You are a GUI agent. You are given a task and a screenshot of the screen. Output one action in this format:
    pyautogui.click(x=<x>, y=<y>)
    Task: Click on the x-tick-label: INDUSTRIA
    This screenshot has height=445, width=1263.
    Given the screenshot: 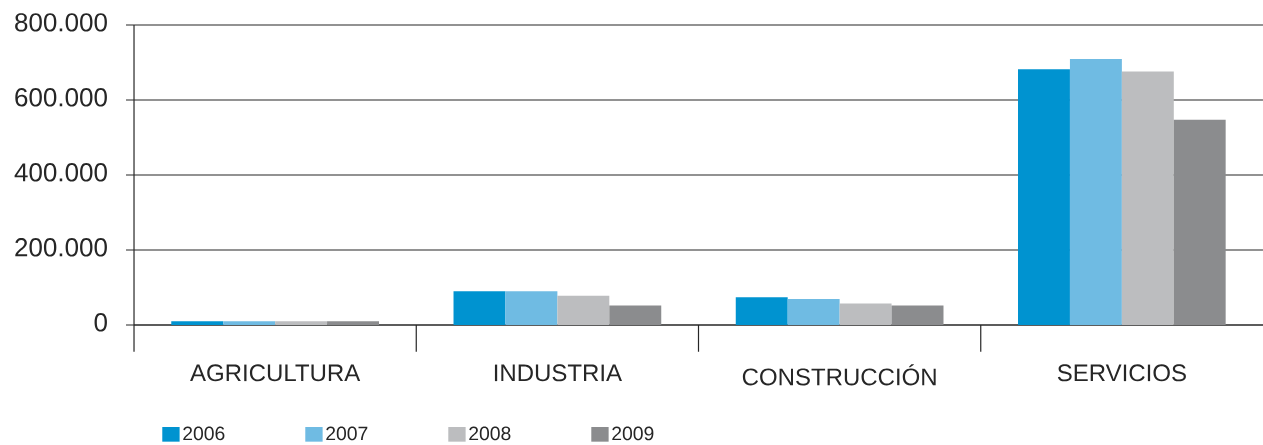 What is the action you would take?
    pyautogui.click(x=558, y=373)
    